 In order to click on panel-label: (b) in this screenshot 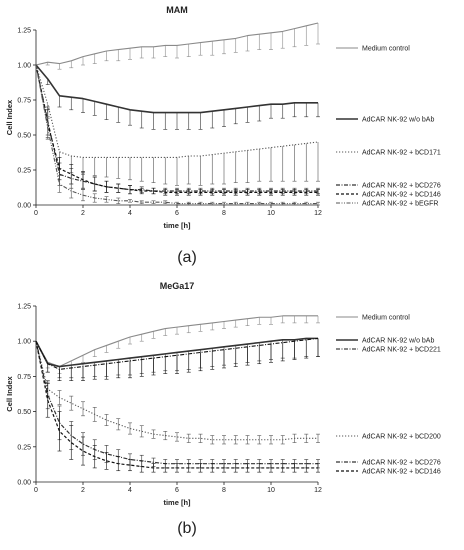, I will do `click(187, 528)`.